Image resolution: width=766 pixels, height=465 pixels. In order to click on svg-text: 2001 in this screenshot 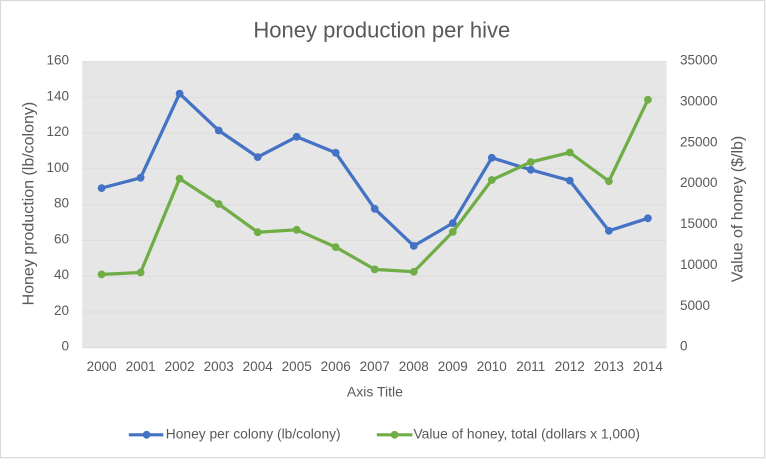, I will do `click(141, 366)`.